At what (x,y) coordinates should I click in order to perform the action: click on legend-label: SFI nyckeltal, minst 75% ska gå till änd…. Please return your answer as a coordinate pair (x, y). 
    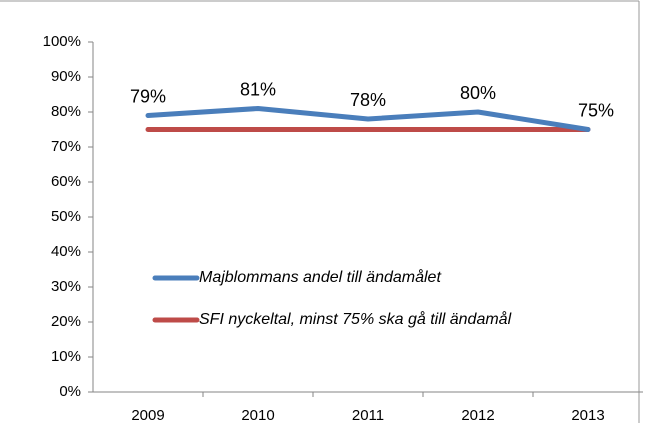
    Looking at the image, I should click on (355, 319).